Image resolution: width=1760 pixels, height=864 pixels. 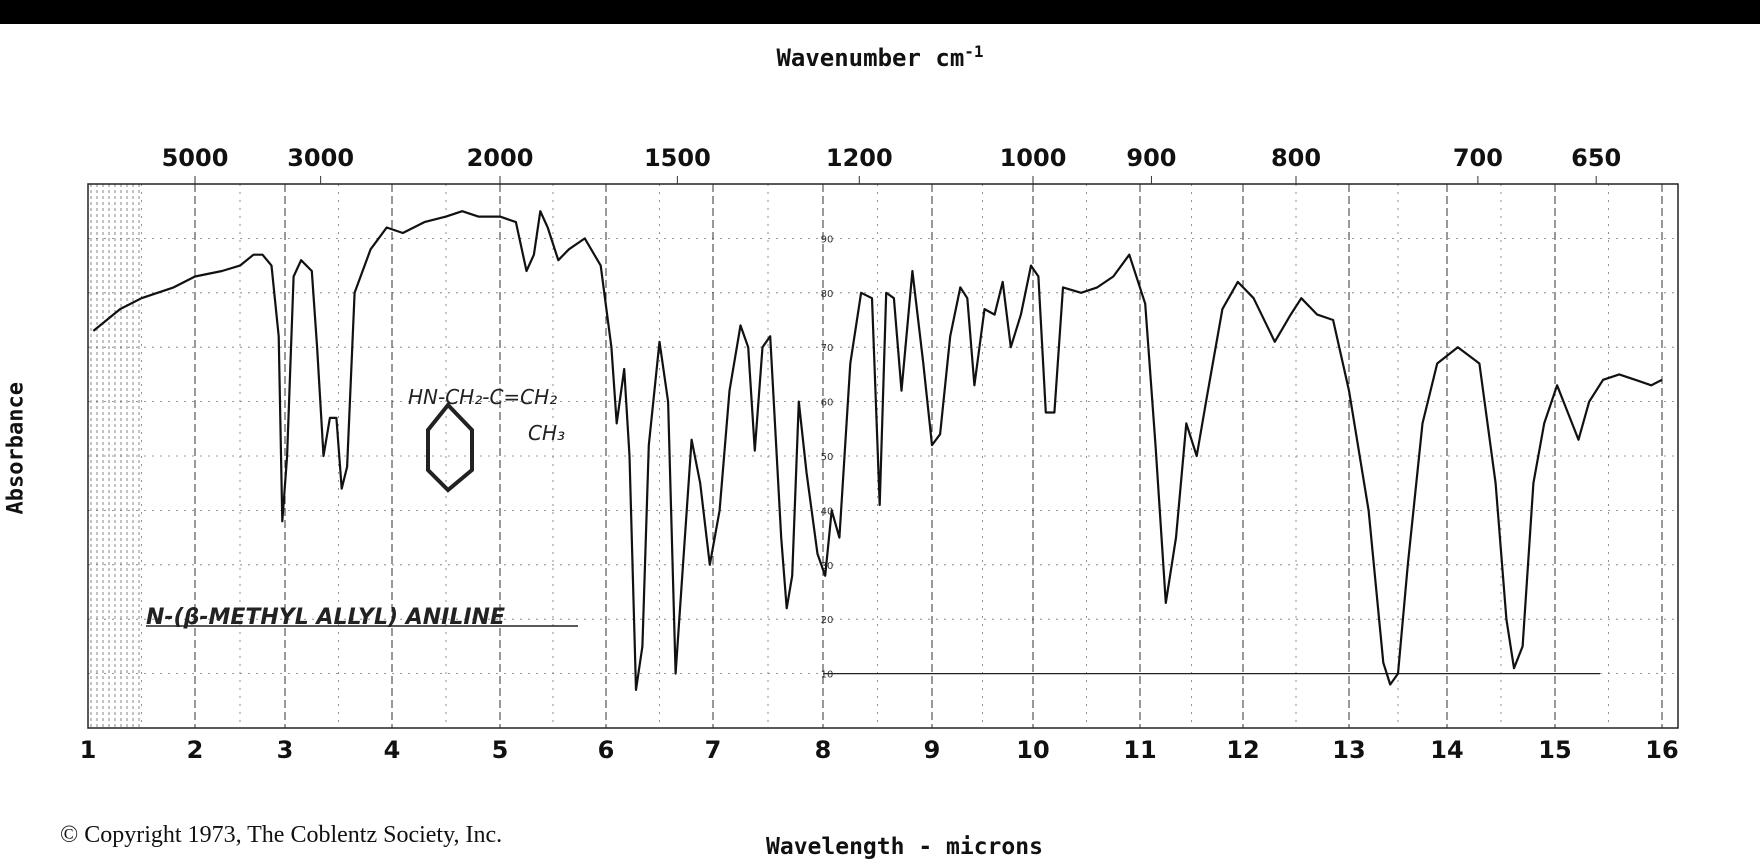 I want to click on x-tick-label: 3, so click(x=285, y=750).